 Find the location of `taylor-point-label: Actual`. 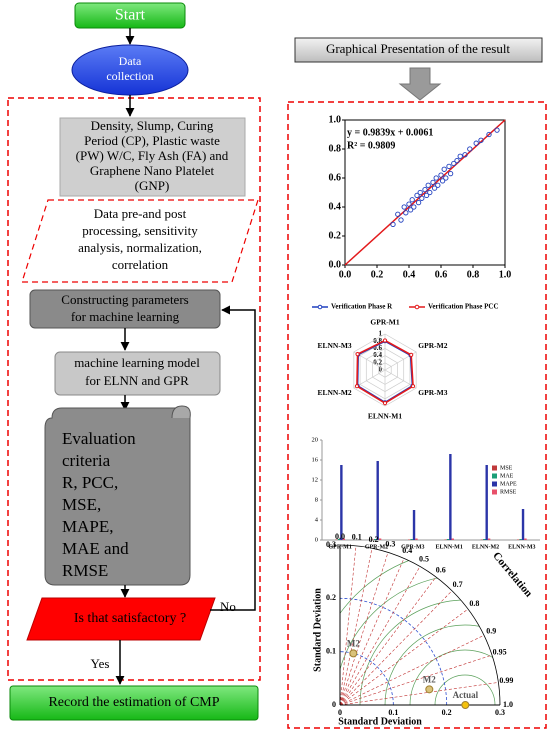

taylor-point-label: Actual is located at coordinates (466, 695).